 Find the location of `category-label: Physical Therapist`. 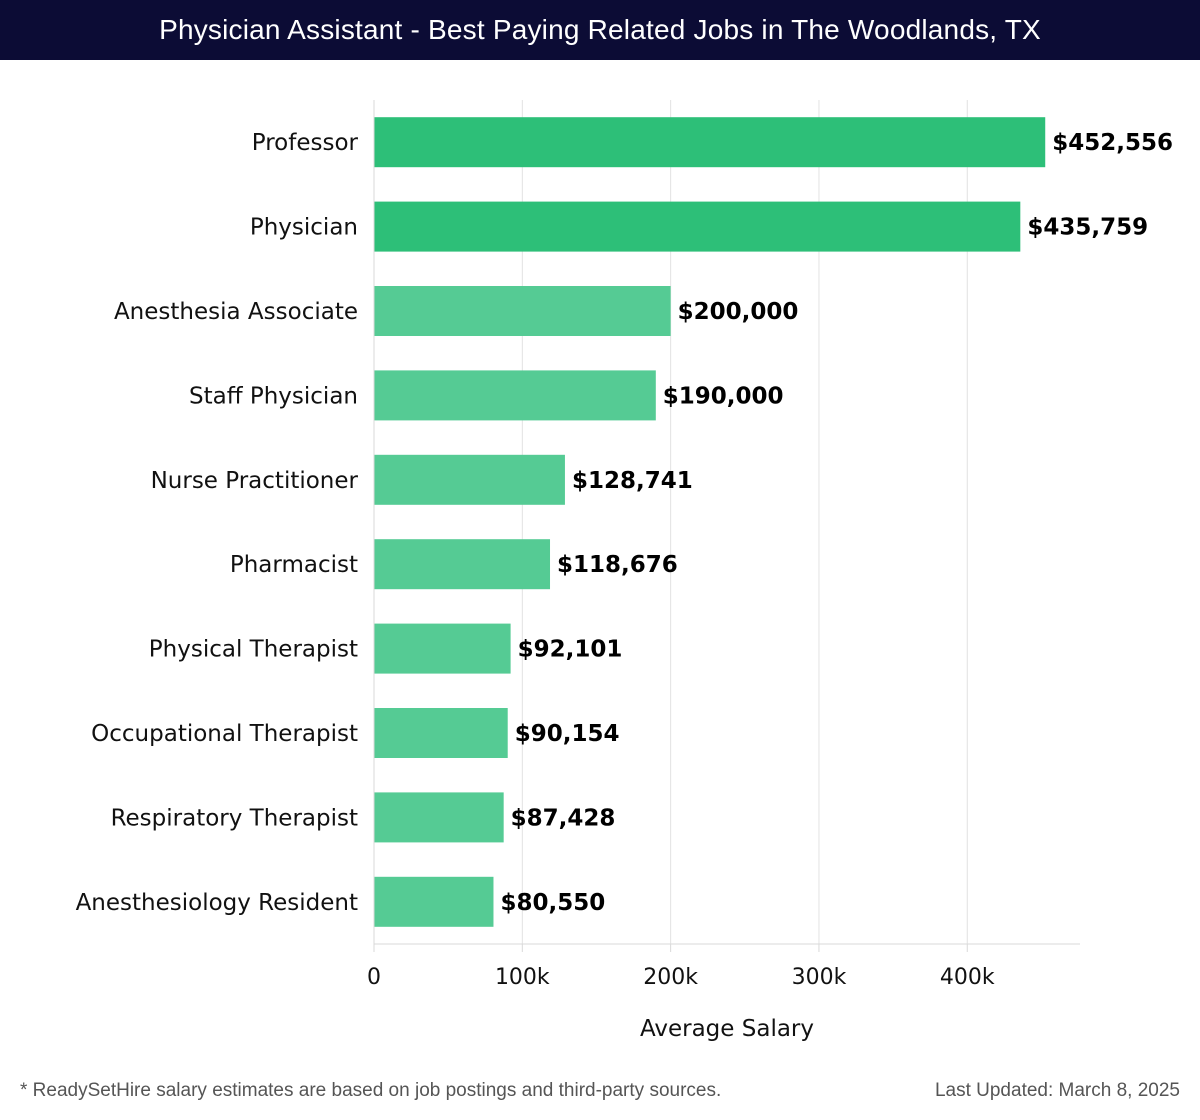

category-label: Physical Therapist is located at coordinates (253, 650).